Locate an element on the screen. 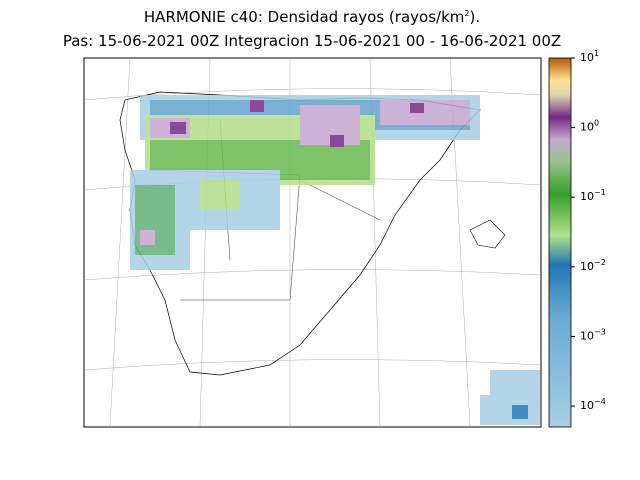 The height and width of the screenshot is (480, 640). tick-exponent: −4 is located at coordinates (600, 401).